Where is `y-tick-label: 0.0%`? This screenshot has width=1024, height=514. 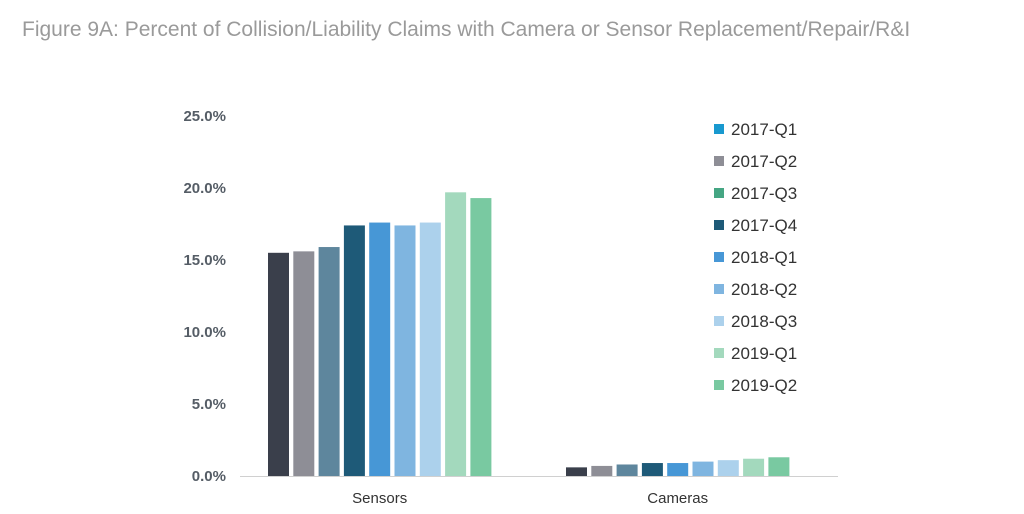
y-tick-label: 0.0% is located at coordinates (209, 476).